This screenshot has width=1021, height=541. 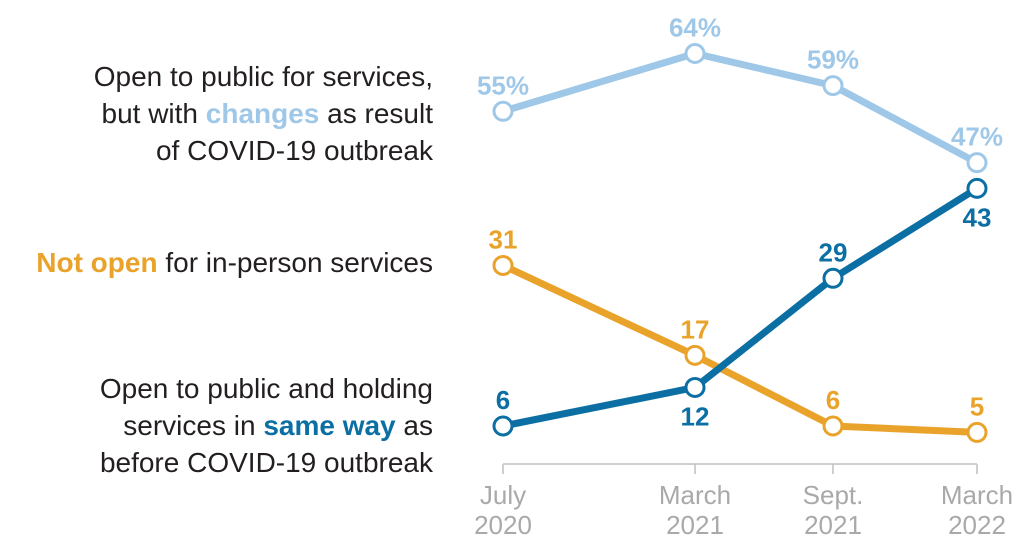 I want to click on data-label-not-open: 6, so click(x=833, y=400).